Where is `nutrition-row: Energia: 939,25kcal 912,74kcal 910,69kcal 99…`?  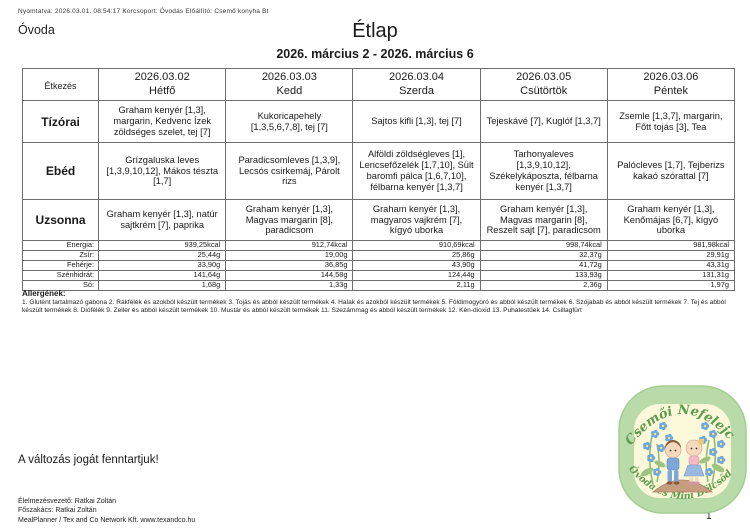
nutrition-row: Energia: 939,25kcal 912,74kcal 910,69kcal 99… is located at coordinates (378, 245).